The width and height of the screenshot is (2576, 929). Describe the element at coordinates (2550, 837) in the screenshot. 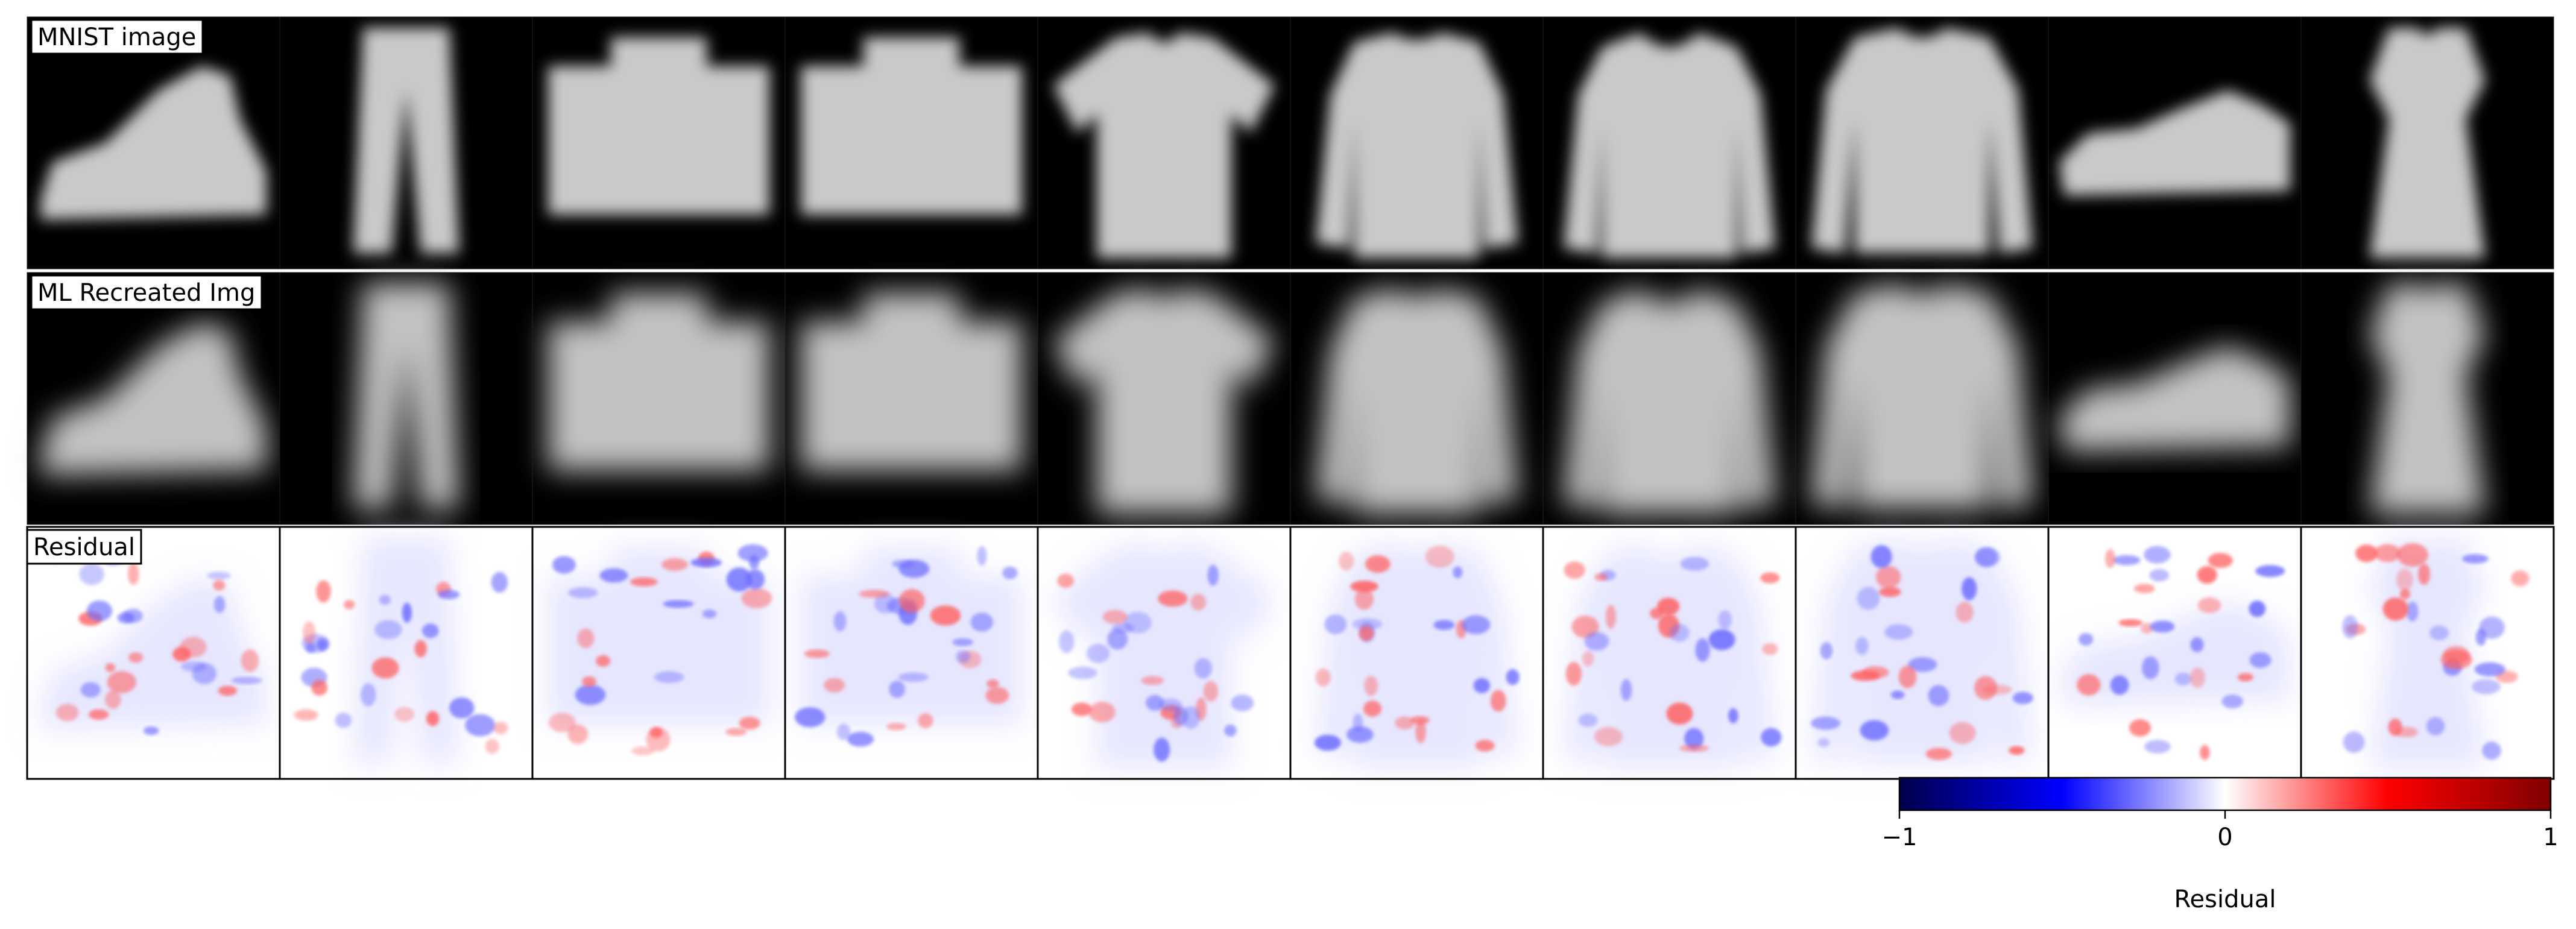

I see `colorbar-tick-label: 1` at that location.